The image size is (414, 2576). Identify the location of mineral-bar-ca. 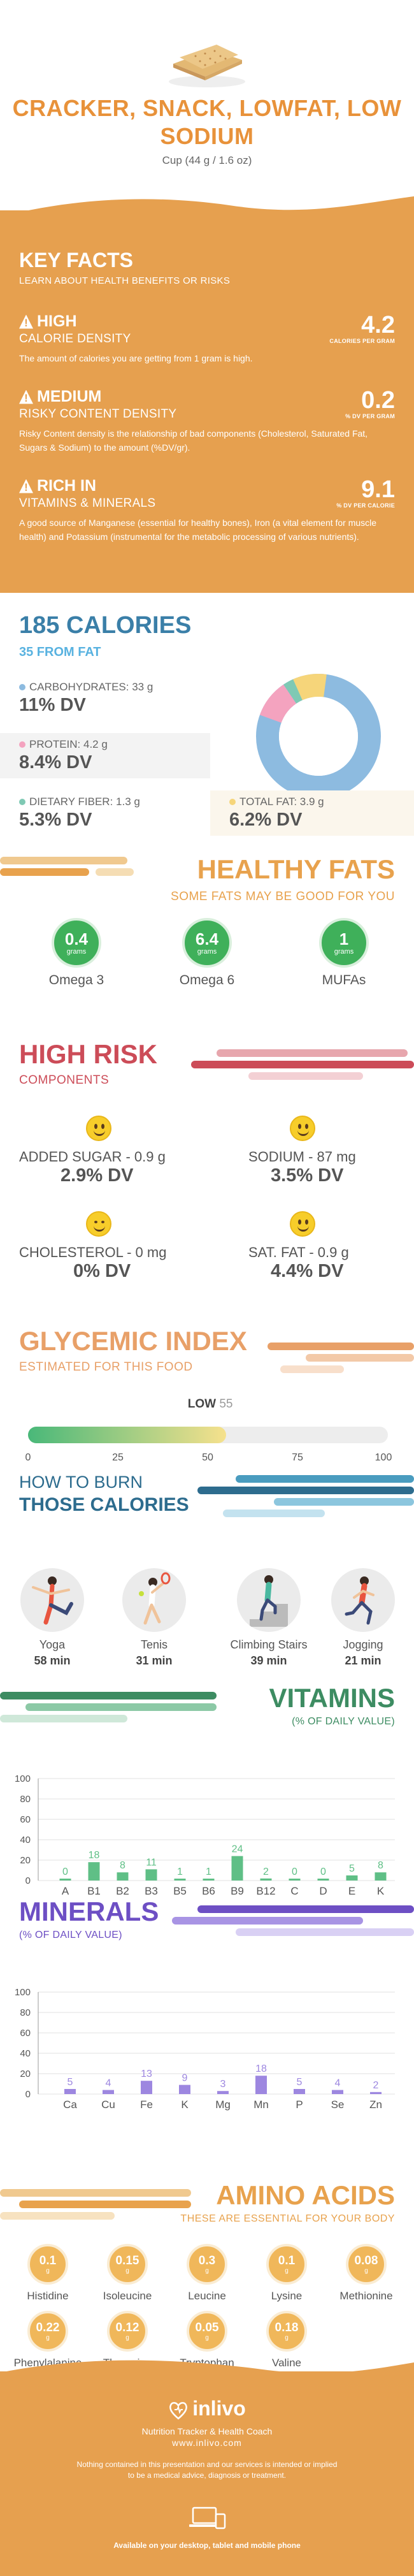
(70, 2091).